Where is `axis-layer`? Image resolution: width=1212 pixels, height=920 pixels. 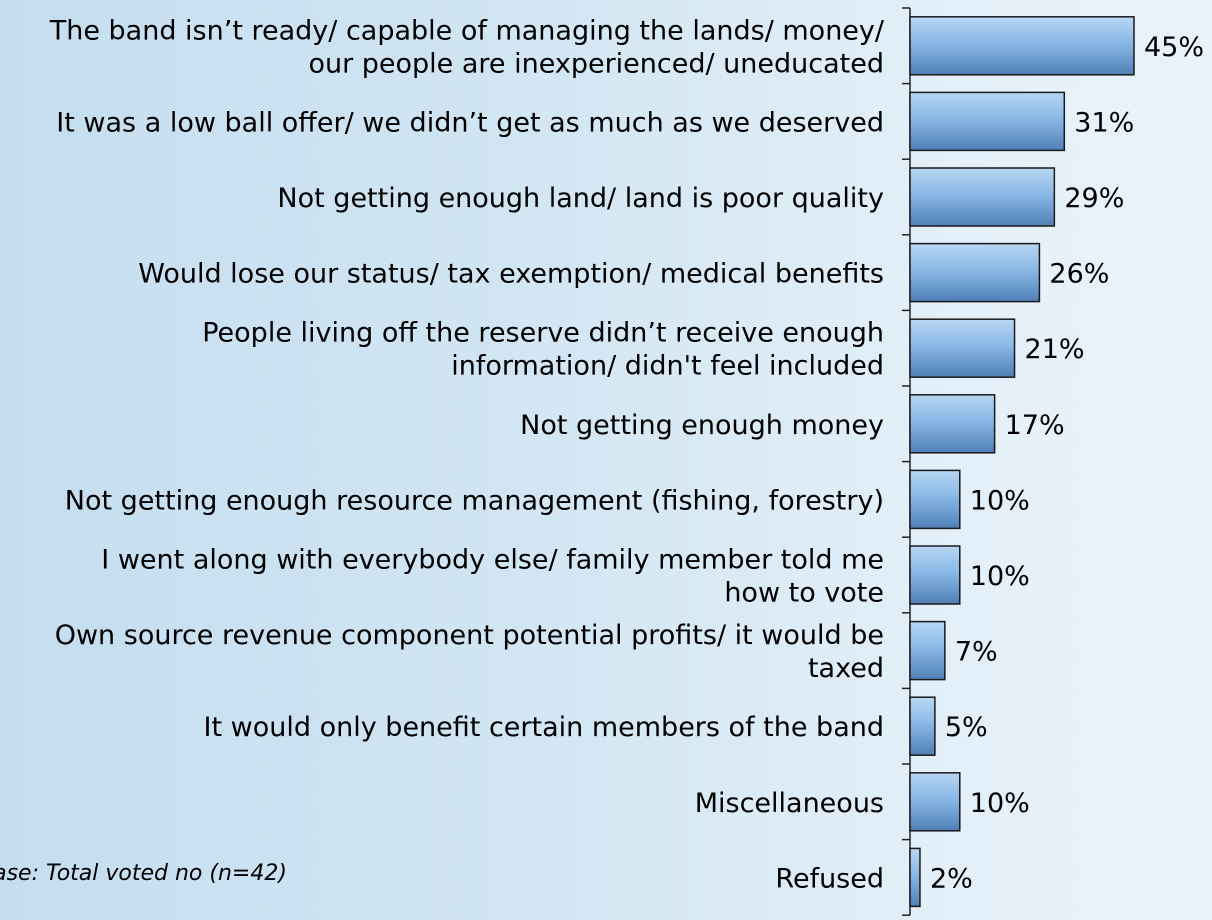
axis-layer is located at coordinates (906, 461).